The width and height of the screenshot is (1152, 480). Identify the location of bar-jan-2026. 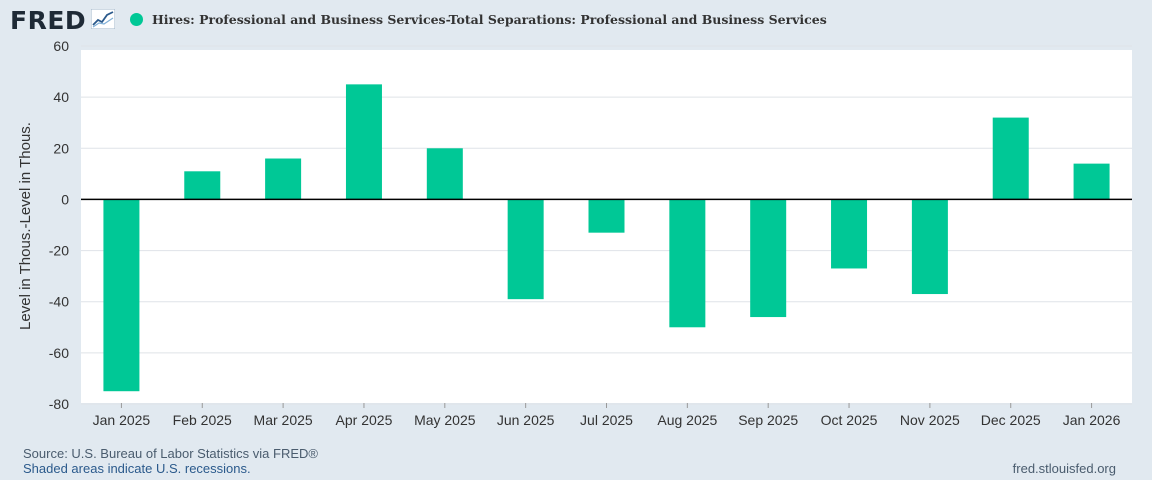
(1091, 181).